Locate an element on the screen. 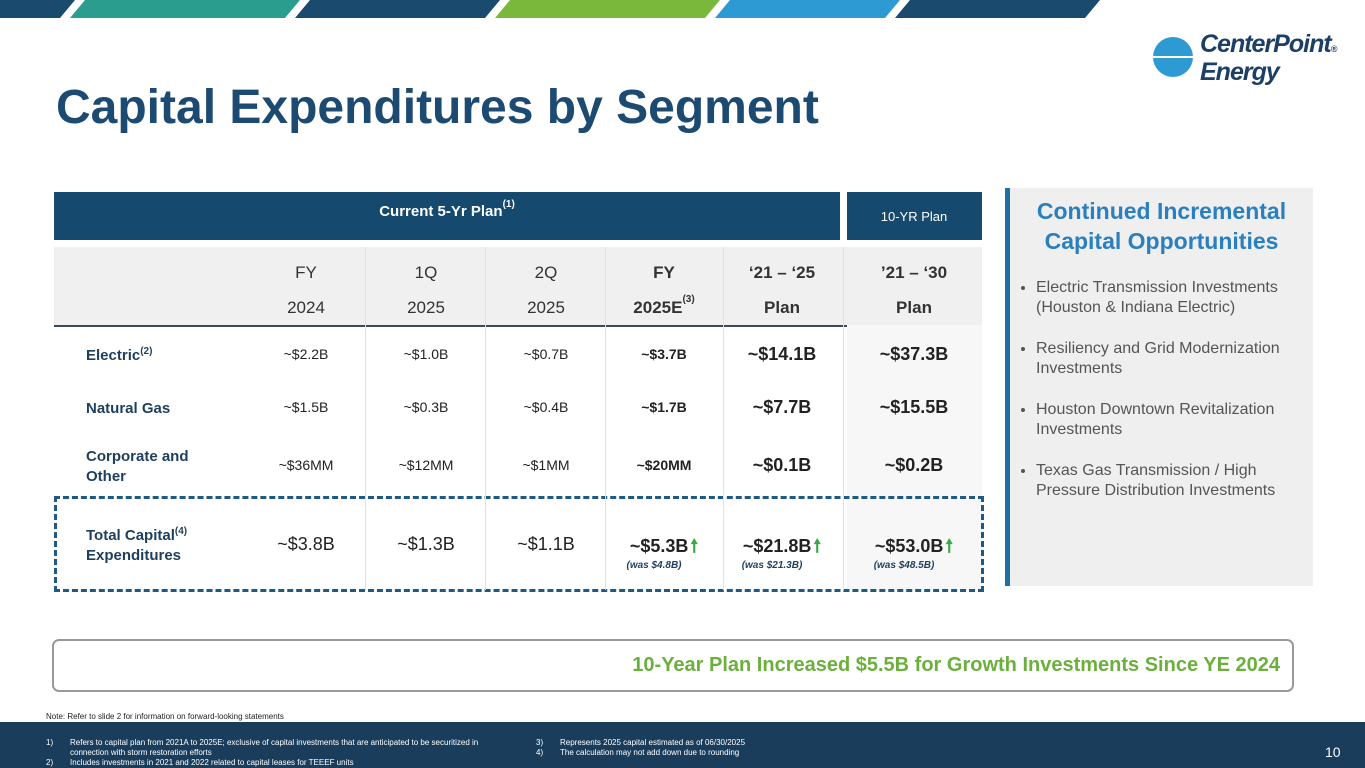  cell-value: ~$21.8B is located at coordinates (777, 546).